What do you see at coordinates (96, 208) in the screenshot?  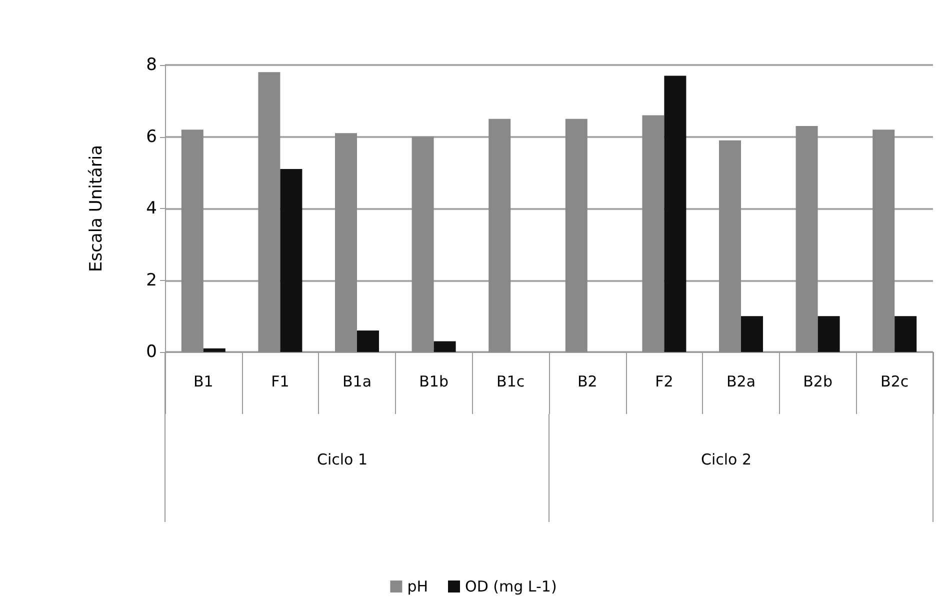 I see `y-axis-title: Escala Unitária` at bounding box center [96, 208].